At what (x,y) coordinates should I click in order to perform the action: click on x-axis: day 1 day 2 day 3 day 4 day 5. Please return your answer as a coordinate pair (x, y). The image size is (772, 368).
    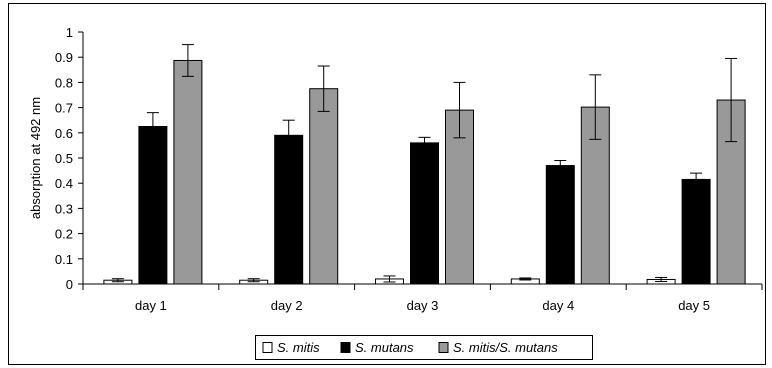
    Looking at the image, I should click on (422, 298).